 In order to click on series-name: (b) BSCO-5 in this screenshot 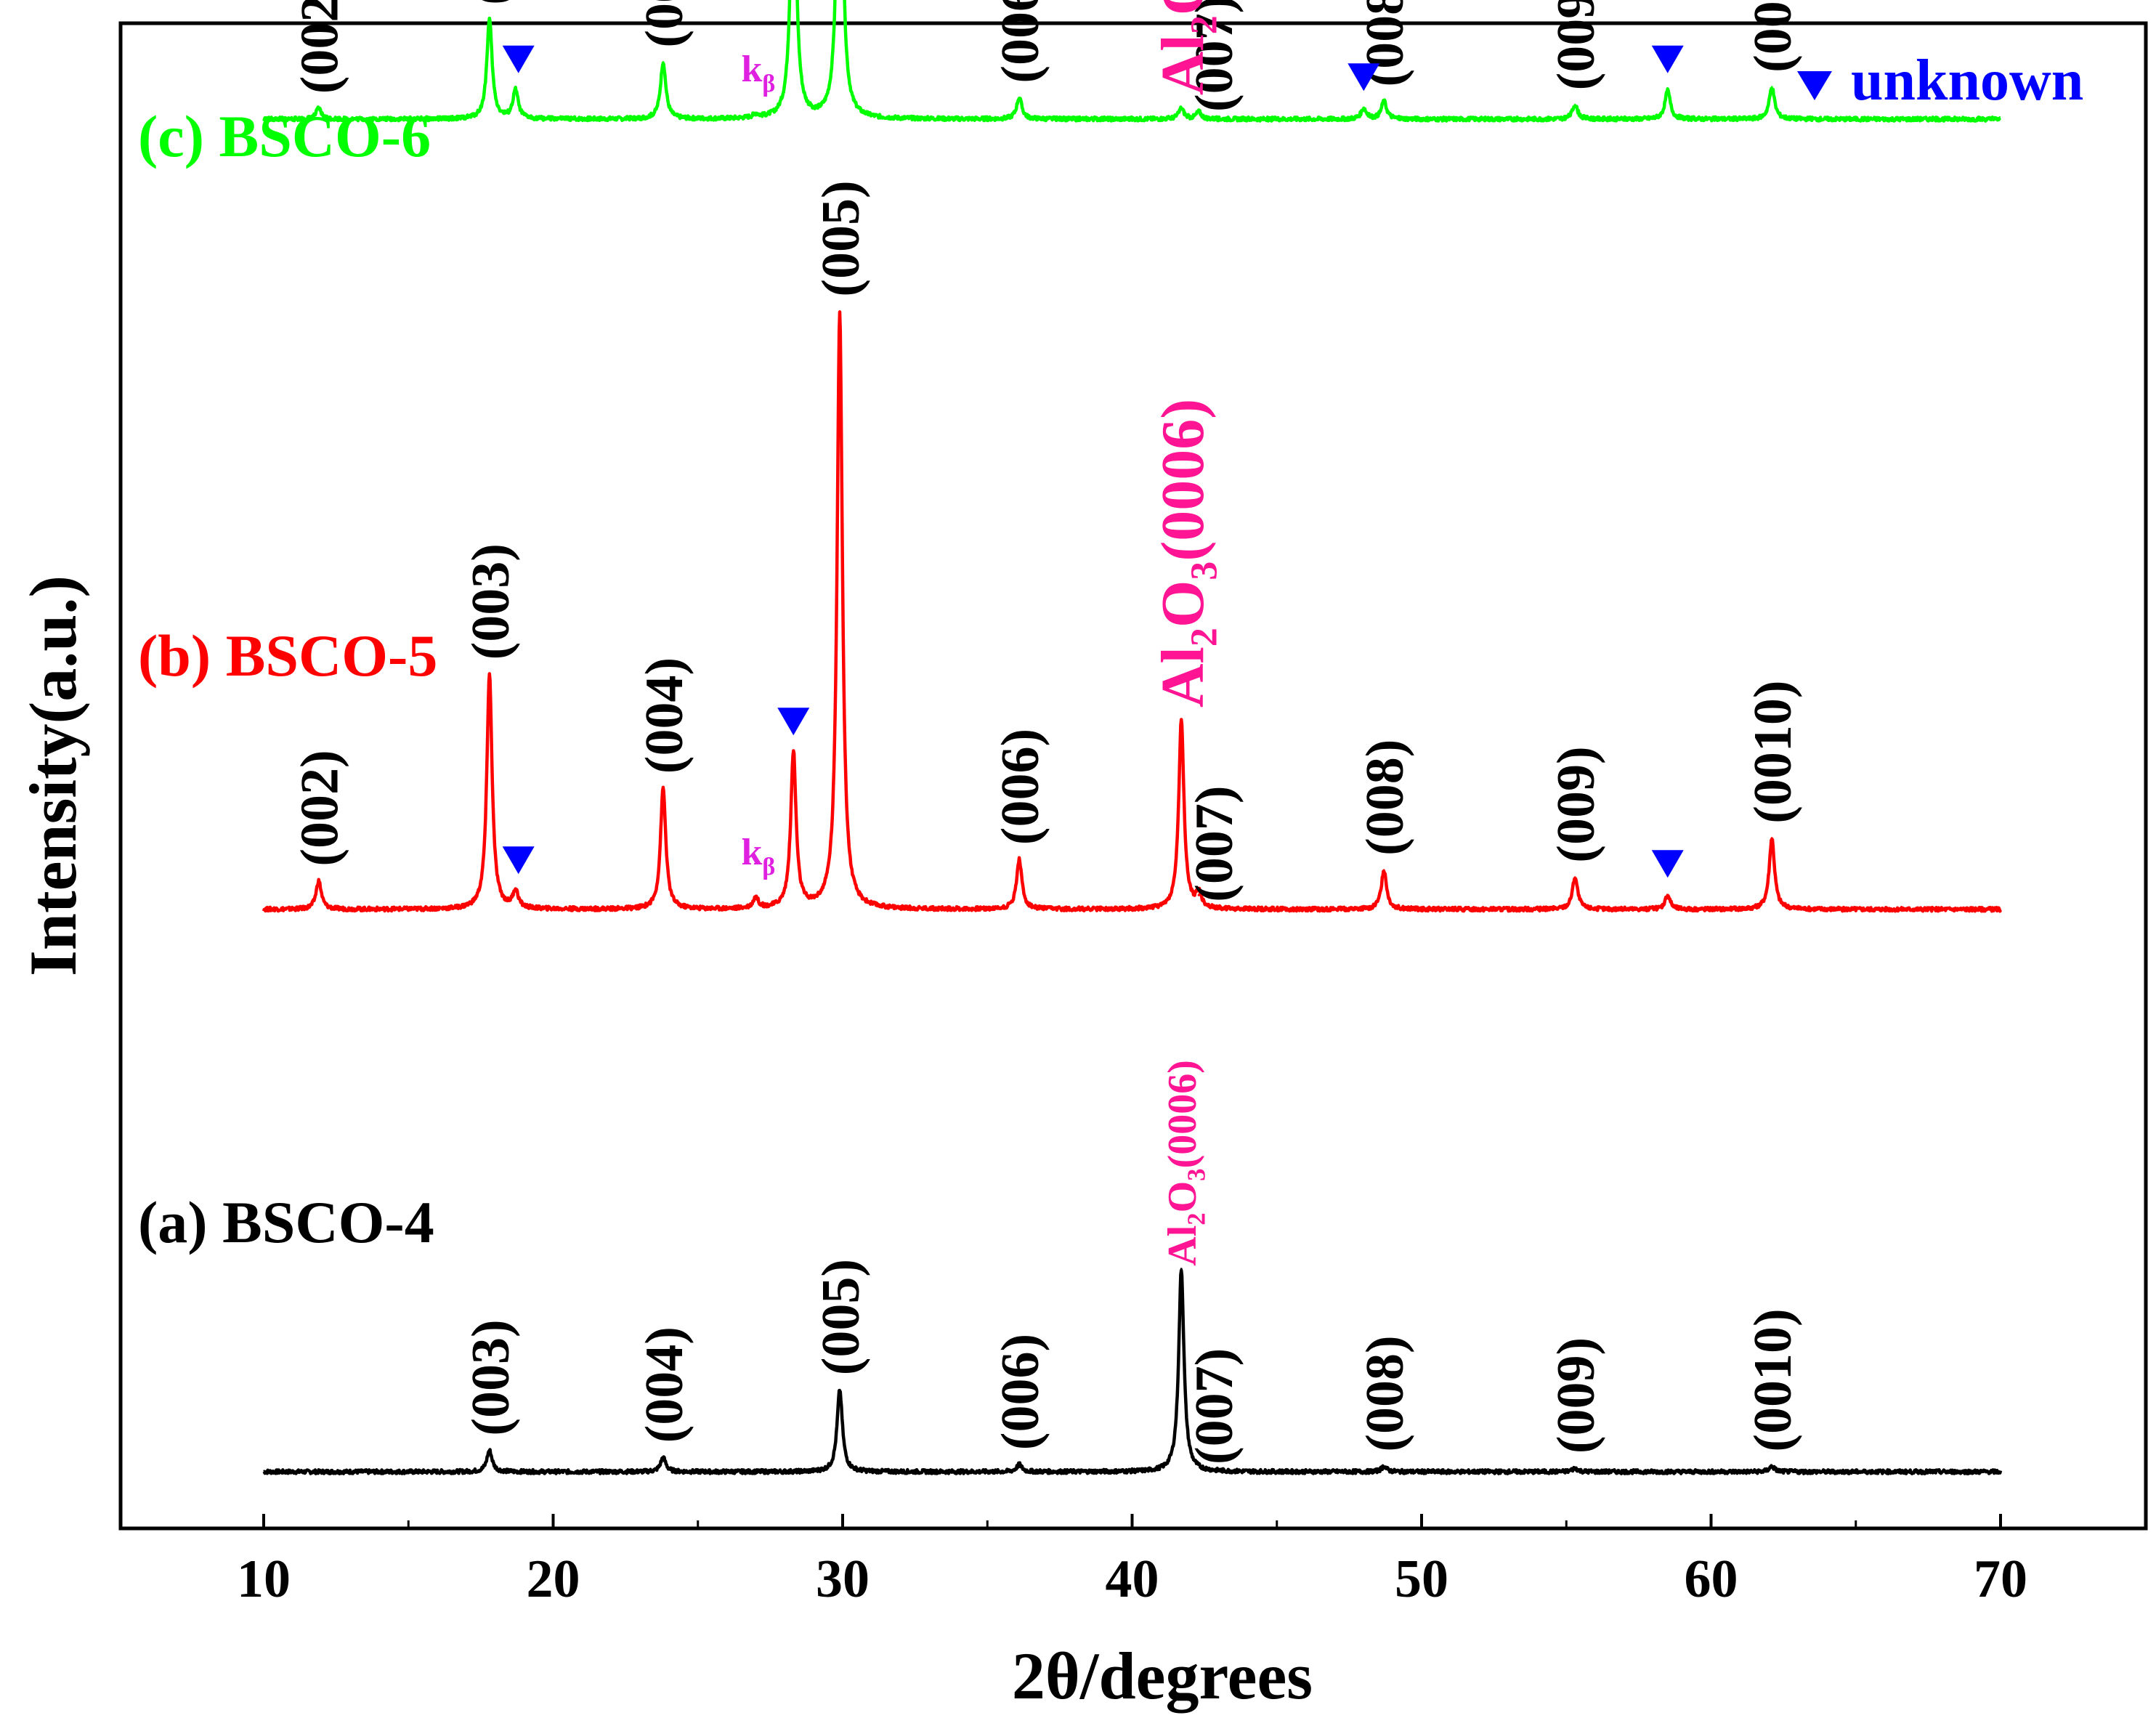, I will do `click(287, 656)`.